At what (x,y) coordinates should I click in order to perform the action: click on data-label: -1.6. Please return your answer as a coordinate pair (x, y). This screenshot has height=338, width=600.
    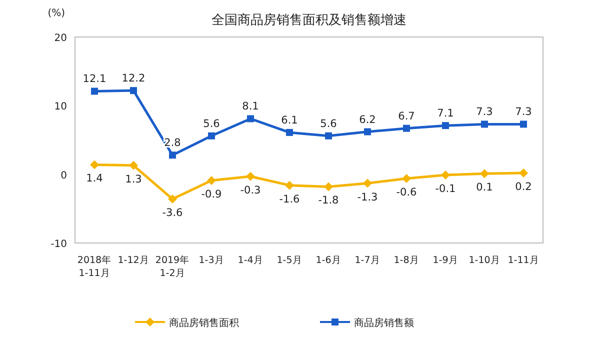
    Looking at the image, I should click on (289, 199).